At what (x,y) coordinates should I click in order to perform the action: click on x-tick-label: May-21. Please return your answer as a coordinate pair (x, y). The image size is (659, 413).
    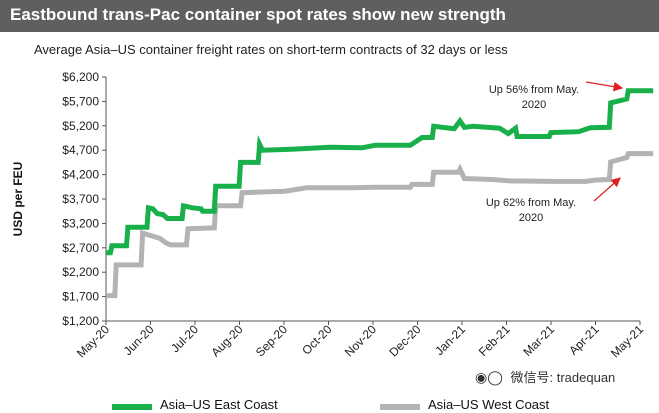
    Looking at the image, I should click on (627, 341).